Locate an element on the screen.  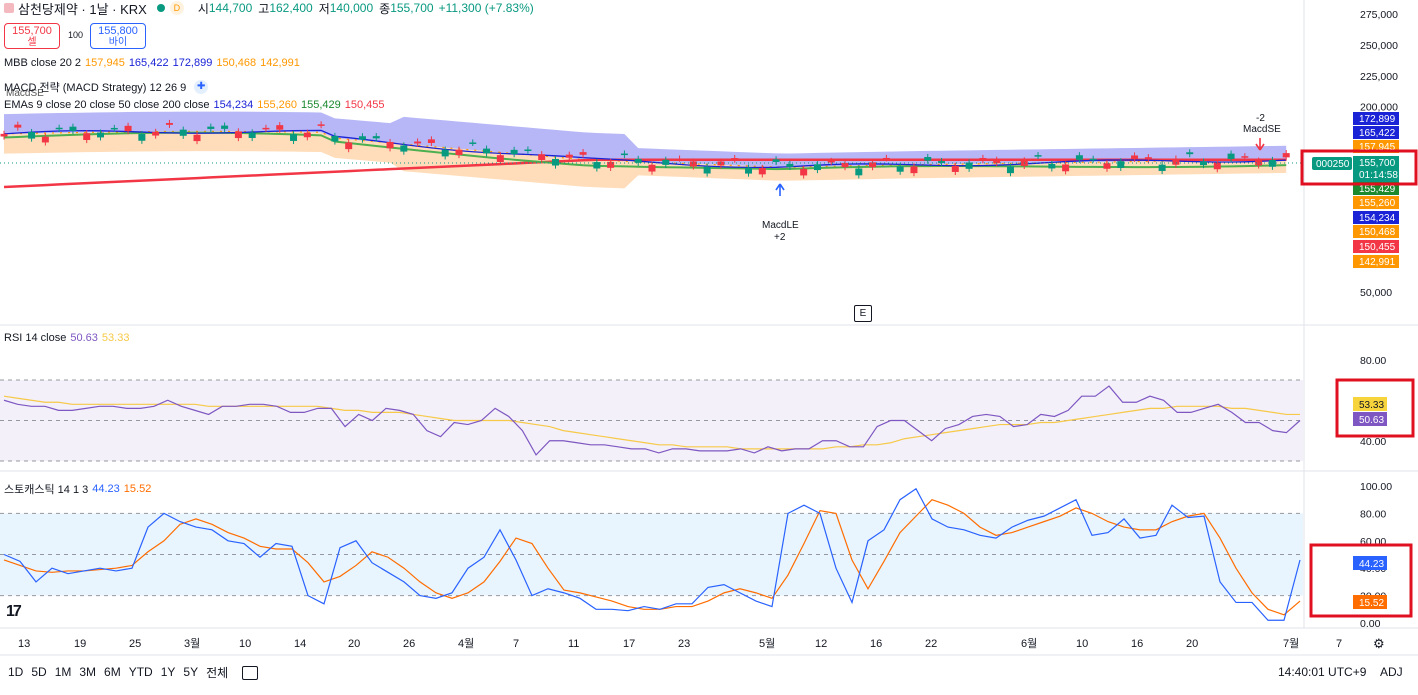
stoch-d-tag is located at coordinates (1370, 602).